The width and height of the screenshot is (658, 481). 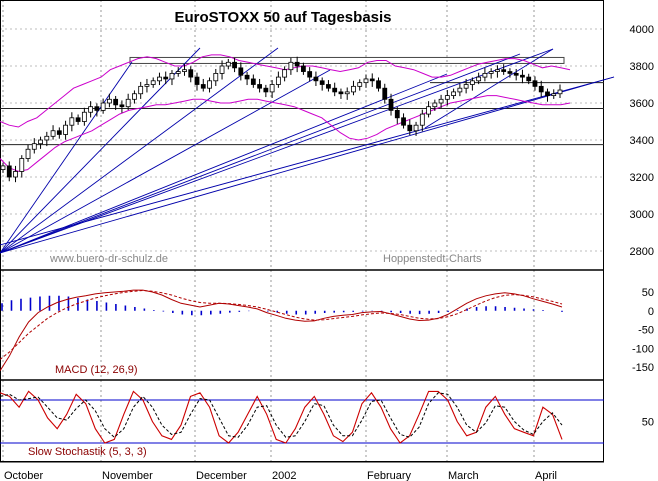 I want to click on bollinger-lower-line, so click(x=285, y=133).